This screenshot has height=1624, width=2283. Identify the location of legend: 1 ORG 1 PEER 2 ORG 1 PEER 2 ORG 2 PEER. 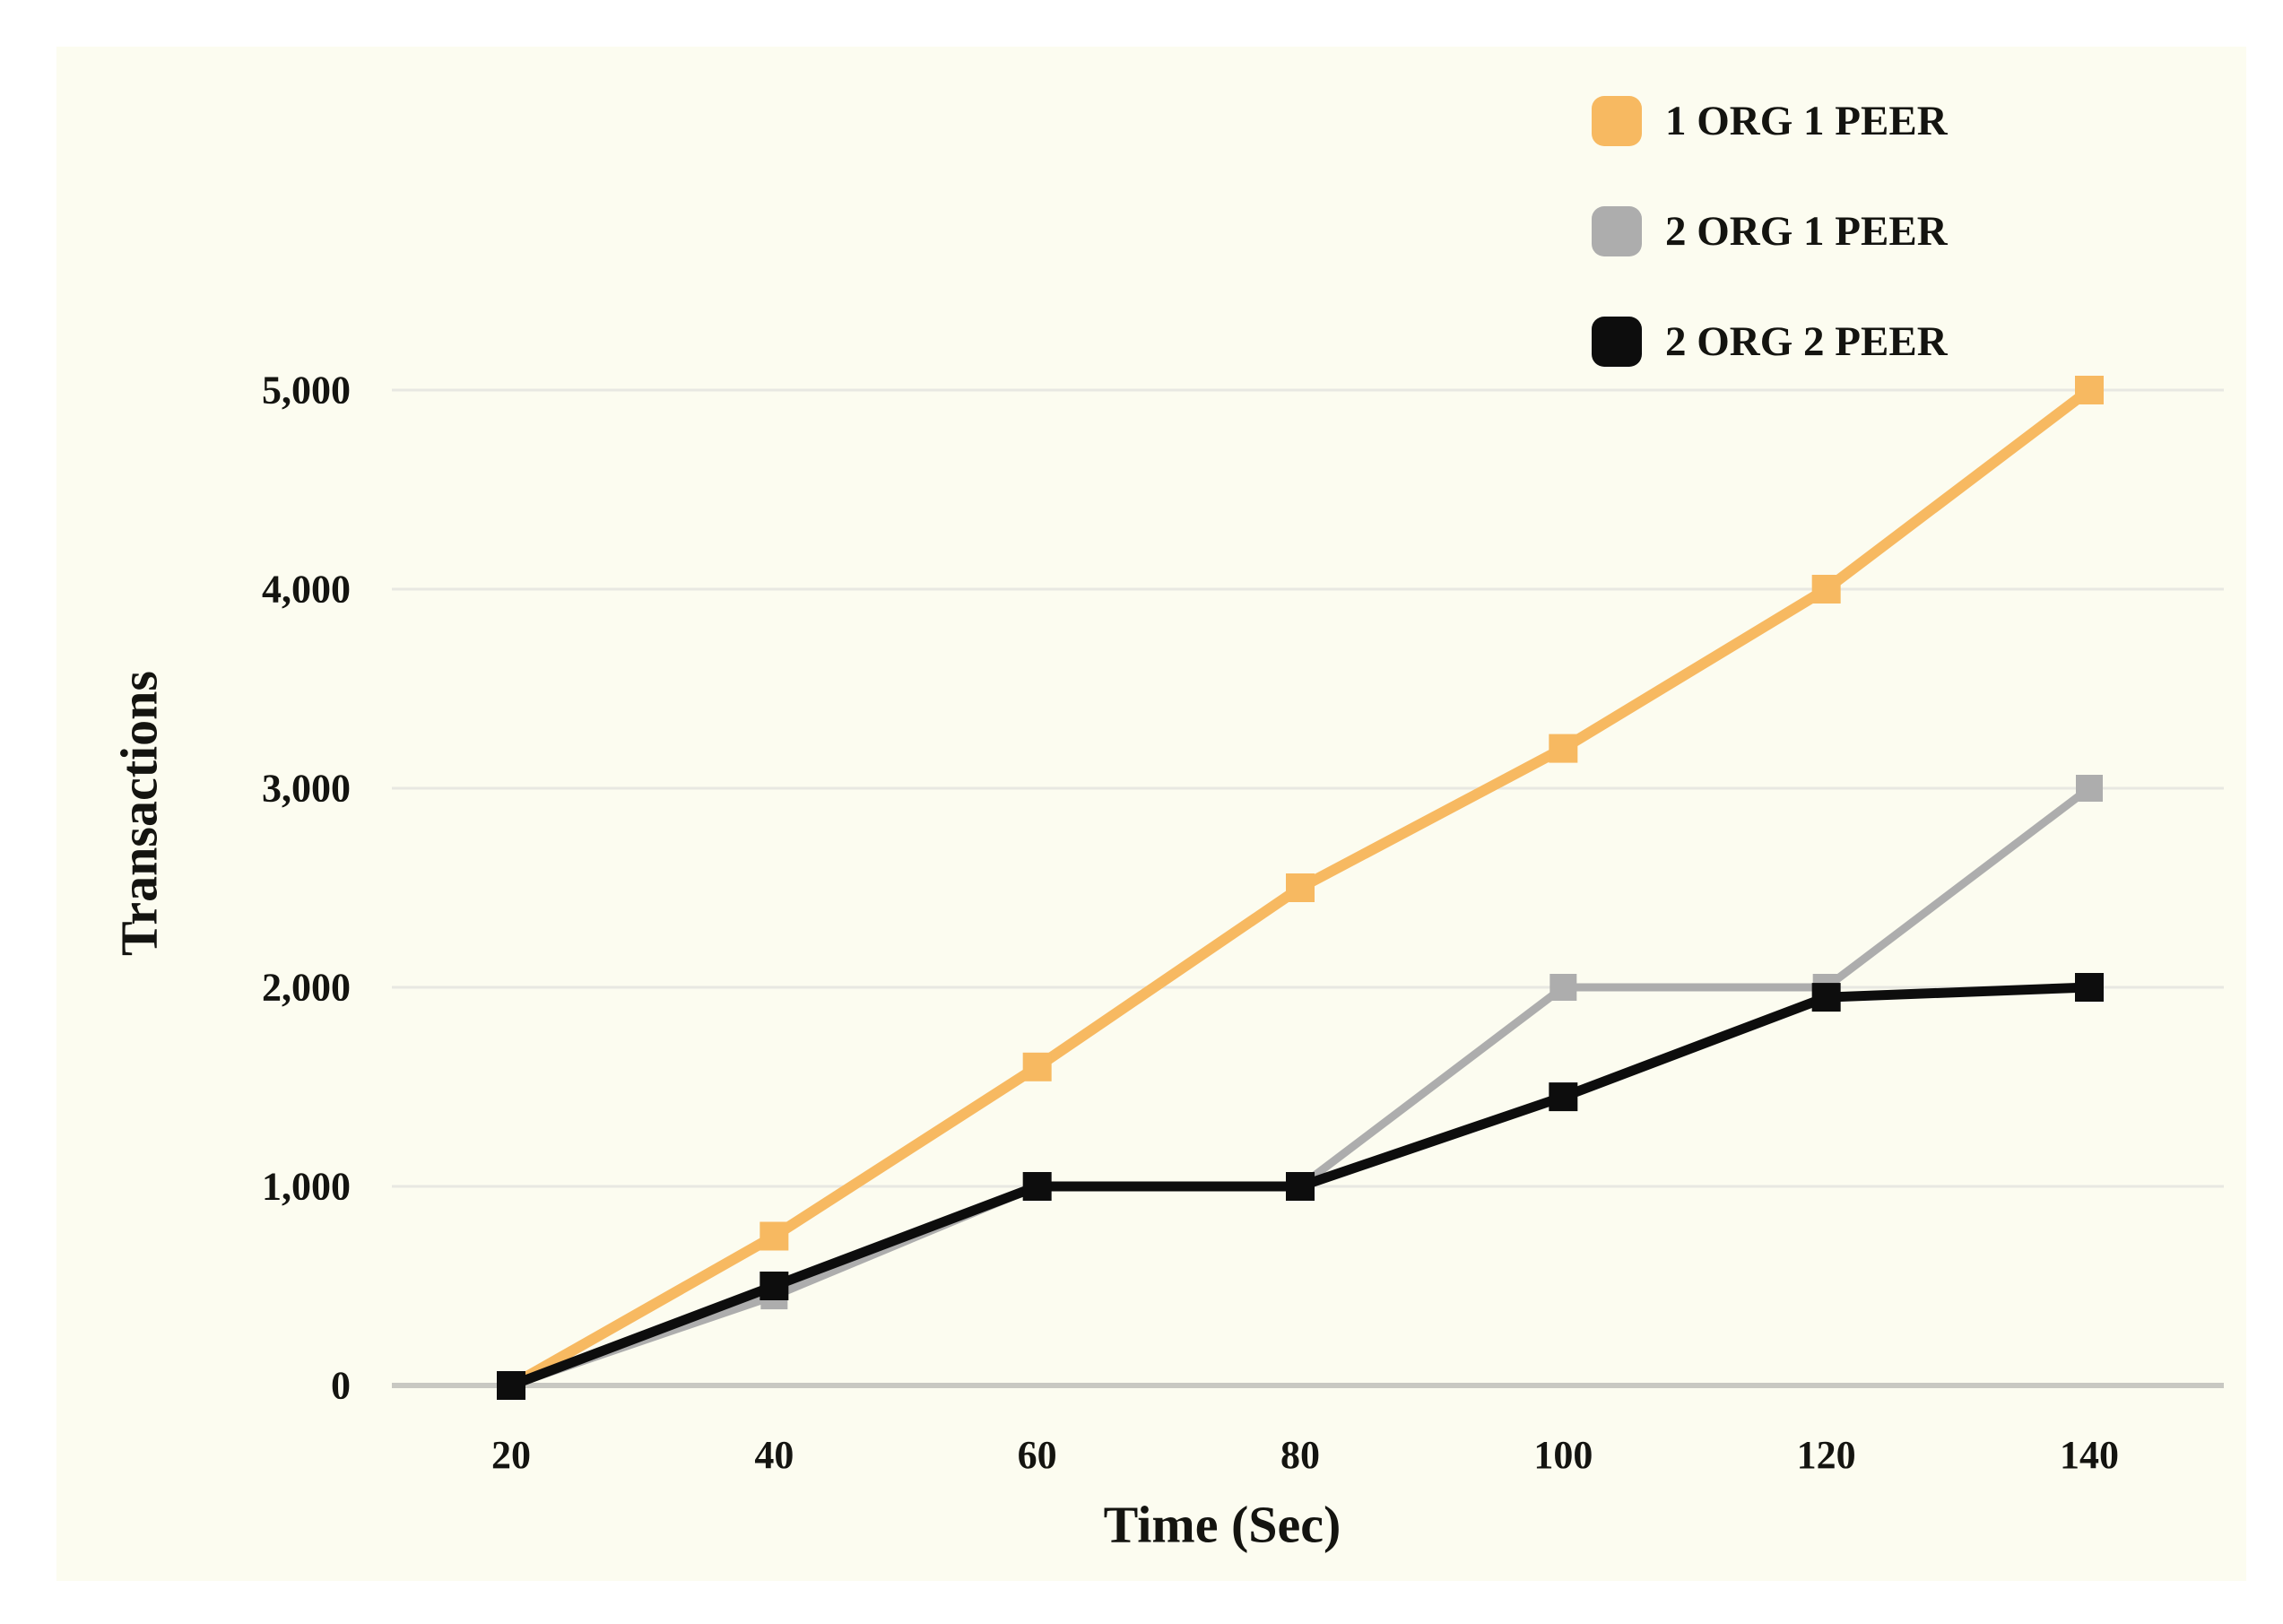
(1770, 261).